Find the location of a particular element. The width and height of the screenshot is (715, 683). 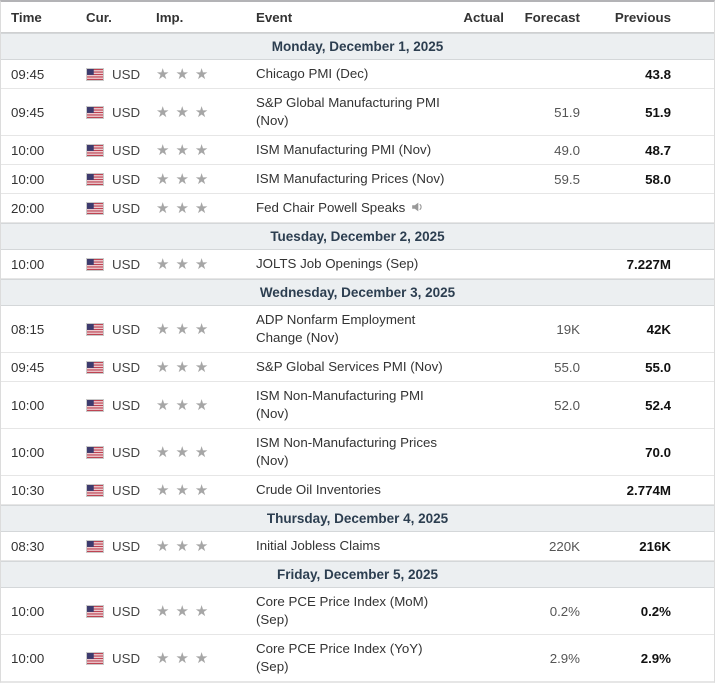

event-link: ISM Manufacturing Prices (Nov) is located at coordinates (350, 178).